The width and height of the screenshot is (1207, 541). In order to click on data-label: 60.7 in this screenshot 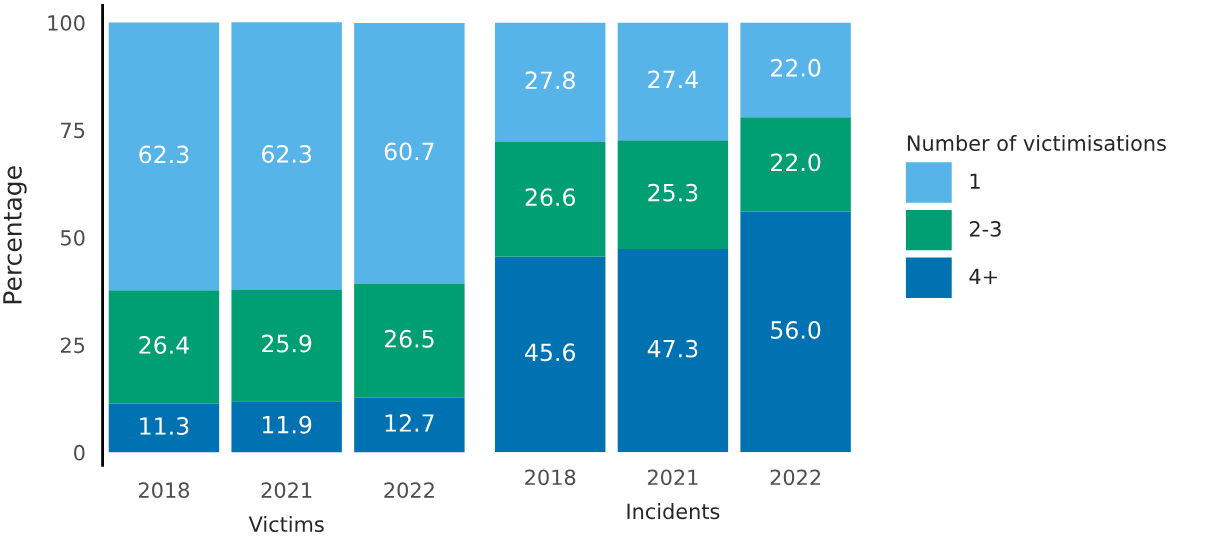, I will do `click(409, 151)`.